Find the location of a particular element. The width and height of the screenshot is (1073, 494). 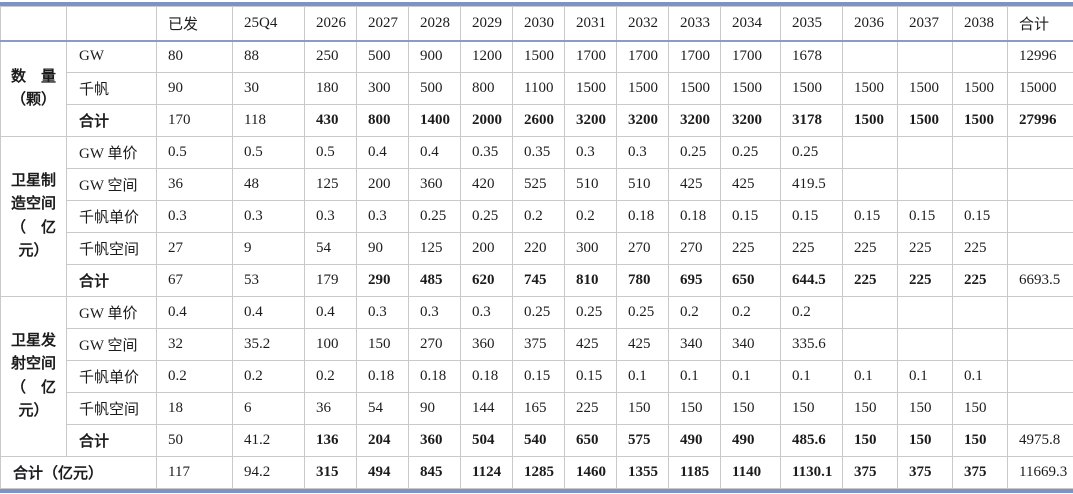

value-cell: 35.2 is located at coordinates (268, 344).